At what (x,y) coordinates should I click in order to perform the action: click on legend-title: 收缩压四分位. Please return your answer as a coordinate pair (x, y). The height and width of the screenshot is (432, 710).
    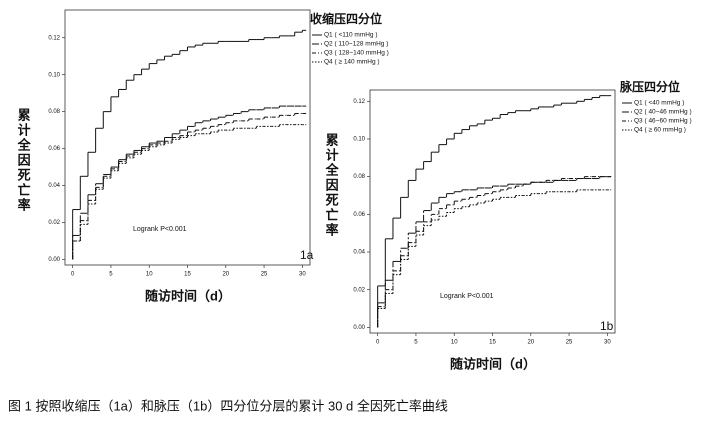
    Looking at the image, I should click on (346, 18).